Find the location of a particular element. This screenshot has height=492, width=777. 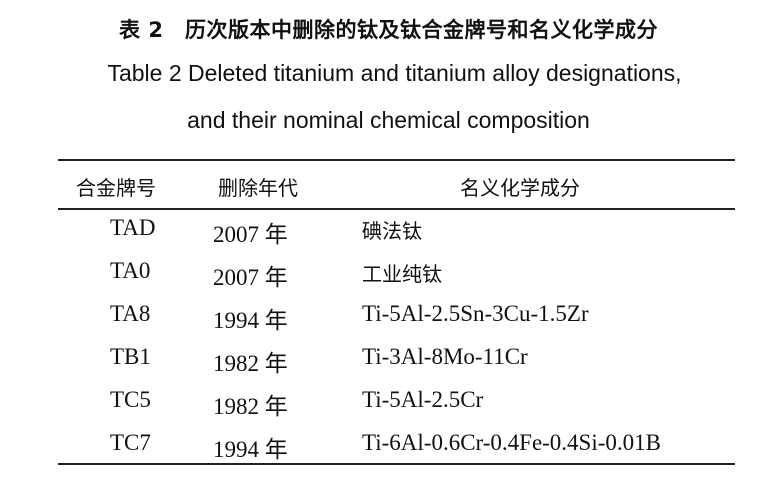

table-row: TC7 1994 年 Ti-6Al-0.6Cr-0.4Fe-0.4Si-0.01B is located at coordinates (388, 450).